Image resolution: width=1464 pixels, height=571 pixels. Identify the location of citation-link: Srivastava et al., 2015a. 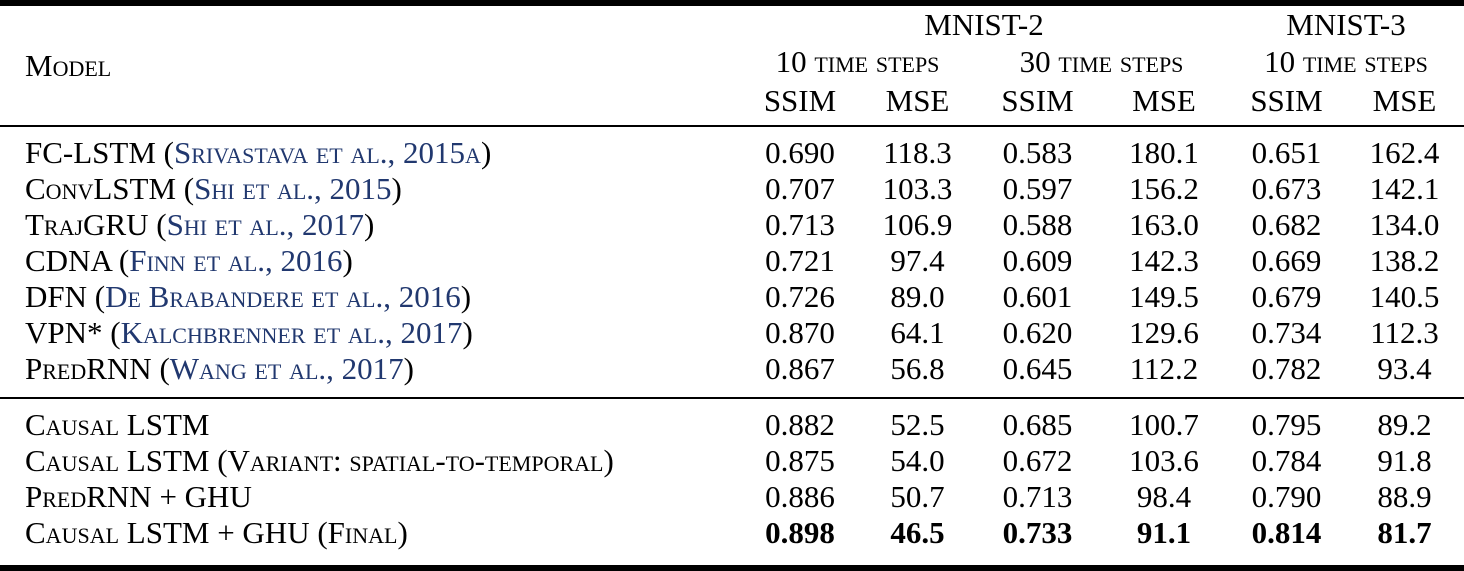
(327, 152).